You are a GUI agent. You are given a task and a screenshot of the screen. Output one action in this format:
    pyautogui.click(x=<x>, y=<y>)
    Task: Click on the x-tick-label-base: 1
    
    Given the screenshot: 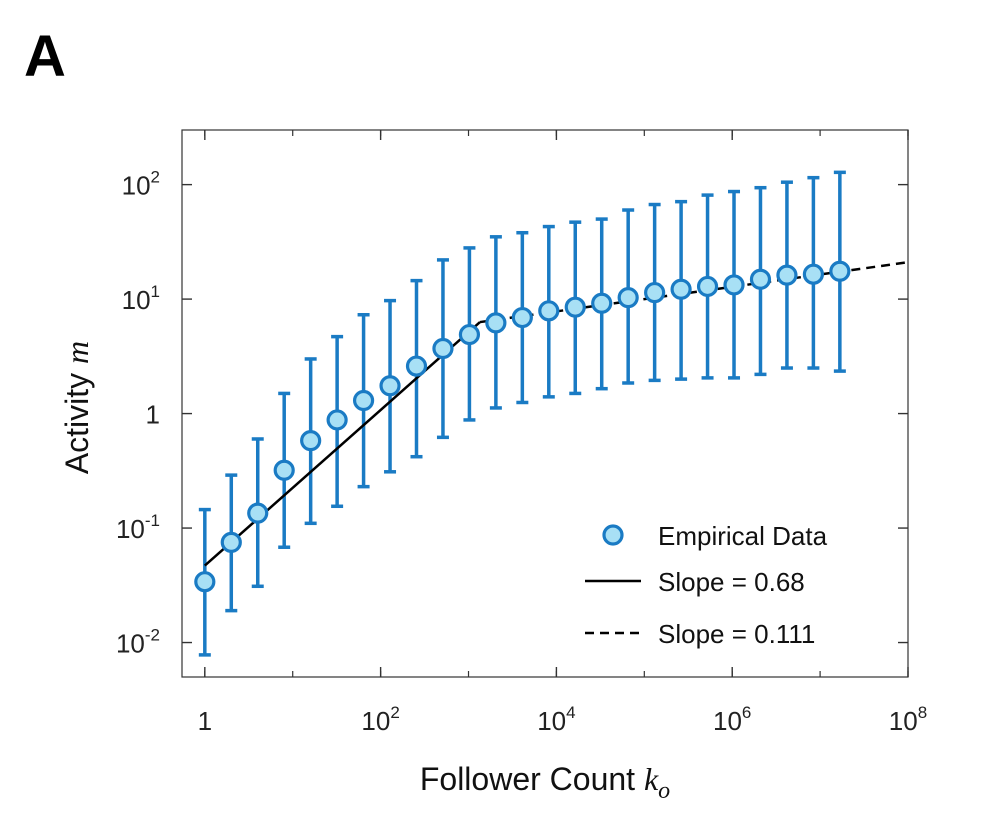 What is the action you would take?
    pyautogui.click(x=205, y=721)
    